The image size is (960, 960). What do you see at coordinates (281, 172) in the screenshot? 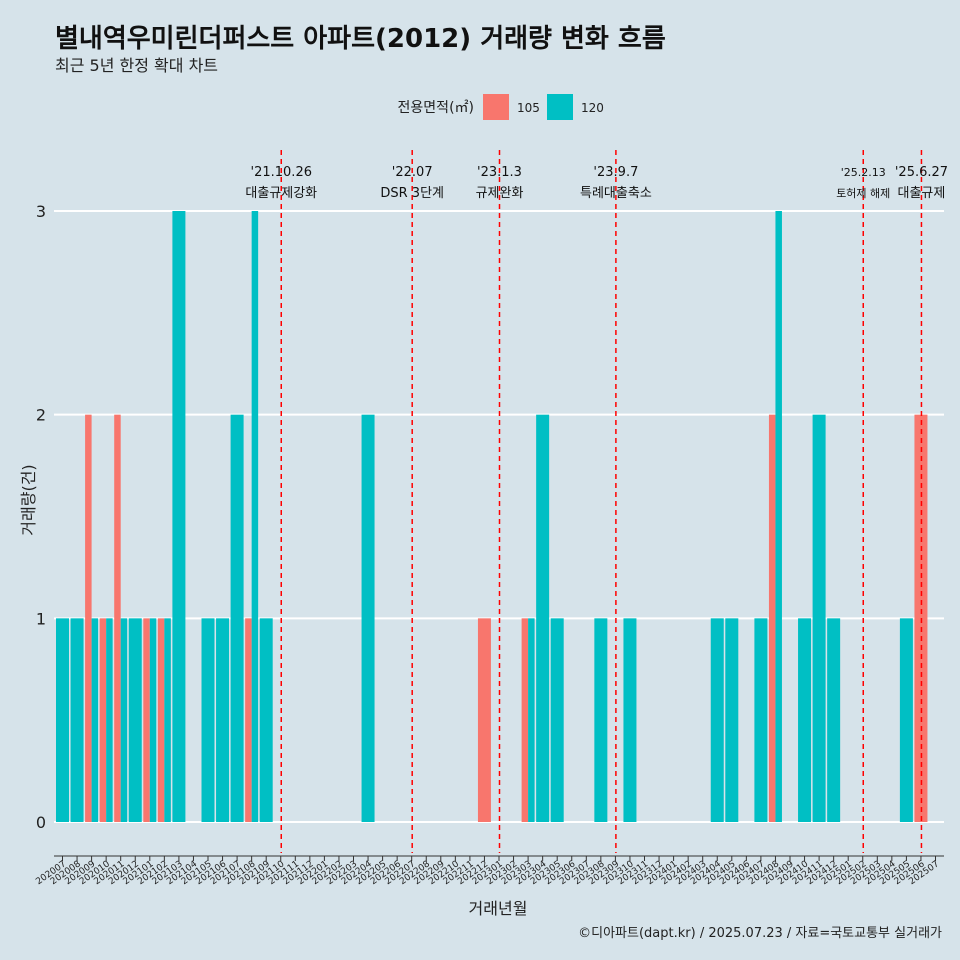
I see `event-date: '21.10.26` at bounding box center [281, 172].